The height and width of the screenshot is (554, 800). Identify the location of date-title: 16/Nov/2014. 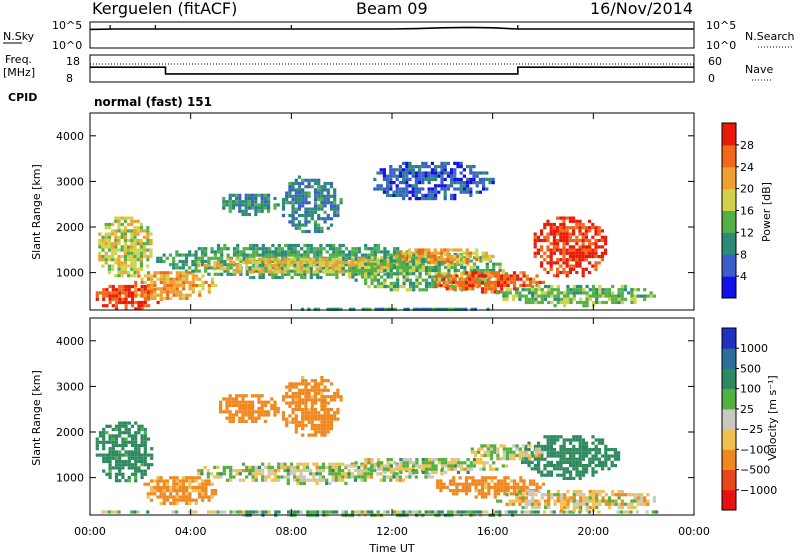
(641, 9).